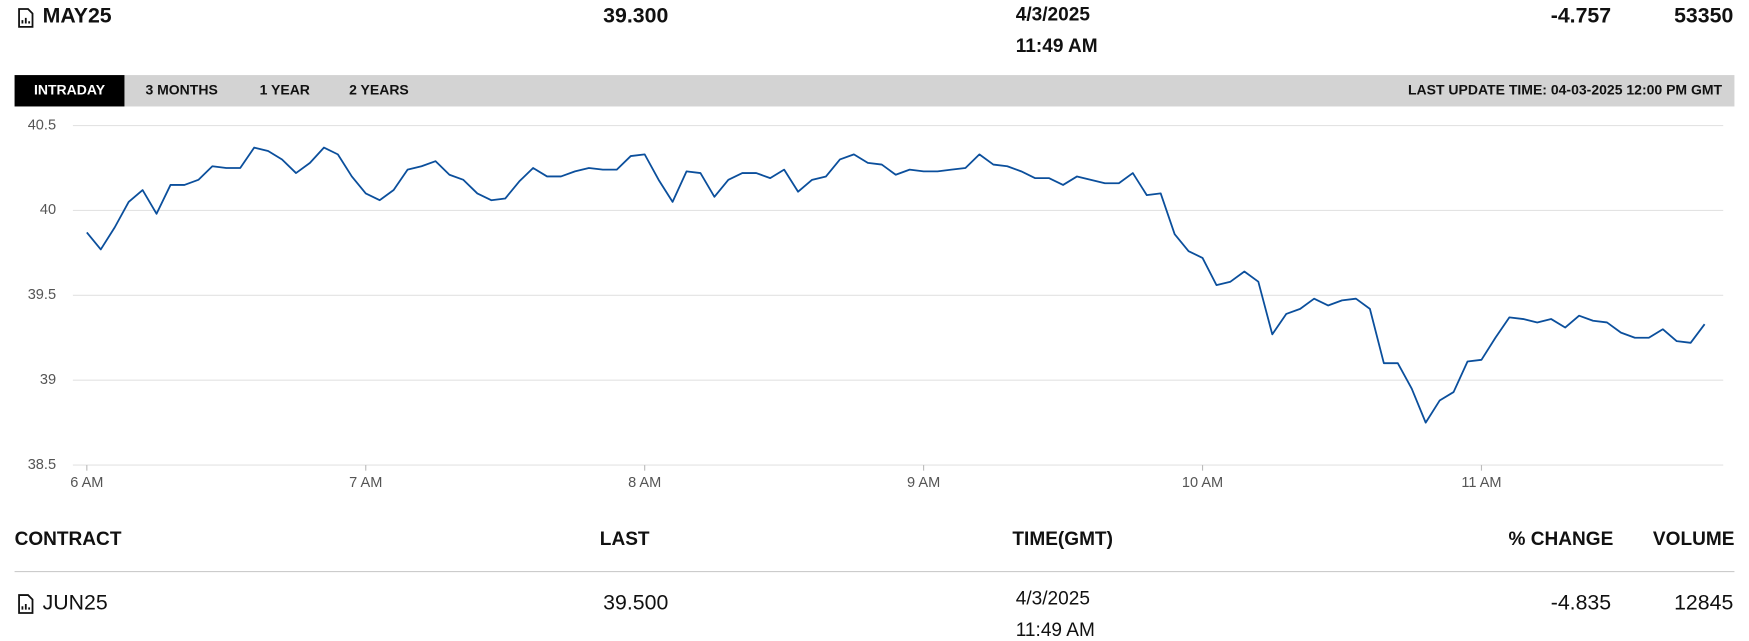 This screenshot has height=641, width=1749. What do you see at coordinates (635, 15) in the screenshot?
I see `last-price: 39.300` at bounding box center [635, 15].